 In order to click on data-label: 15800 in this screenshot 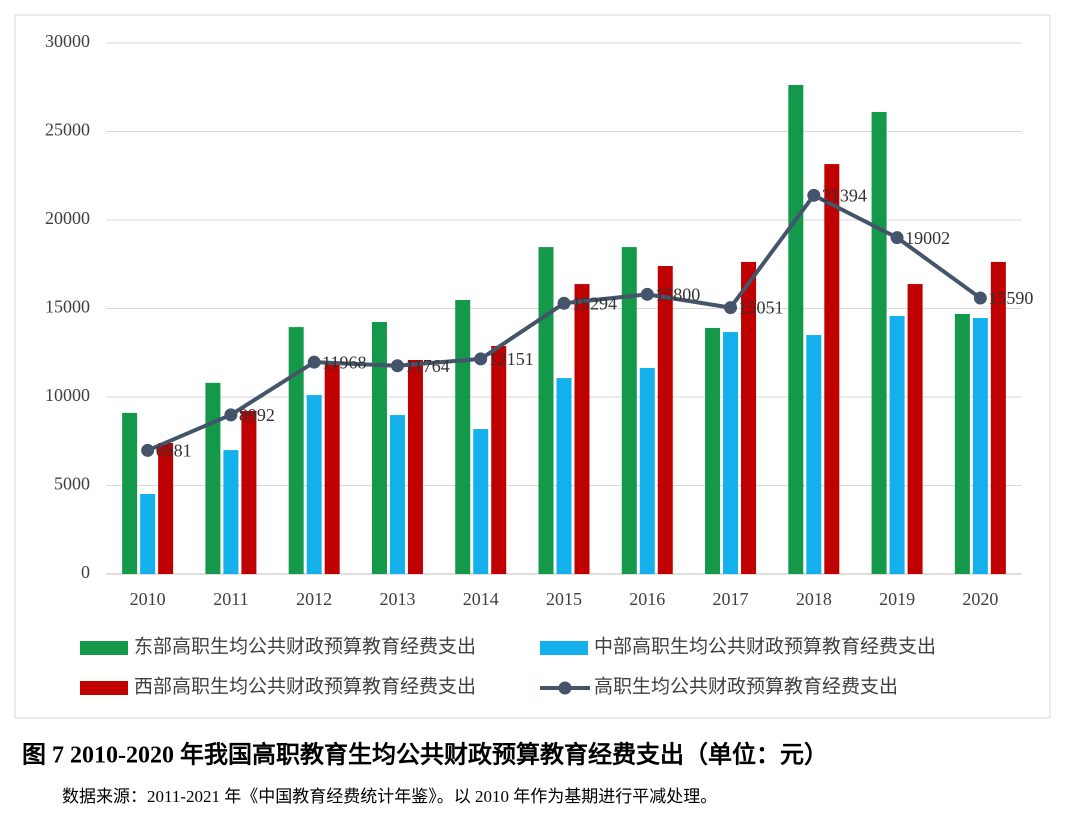, I will do `click(677, 294)`.